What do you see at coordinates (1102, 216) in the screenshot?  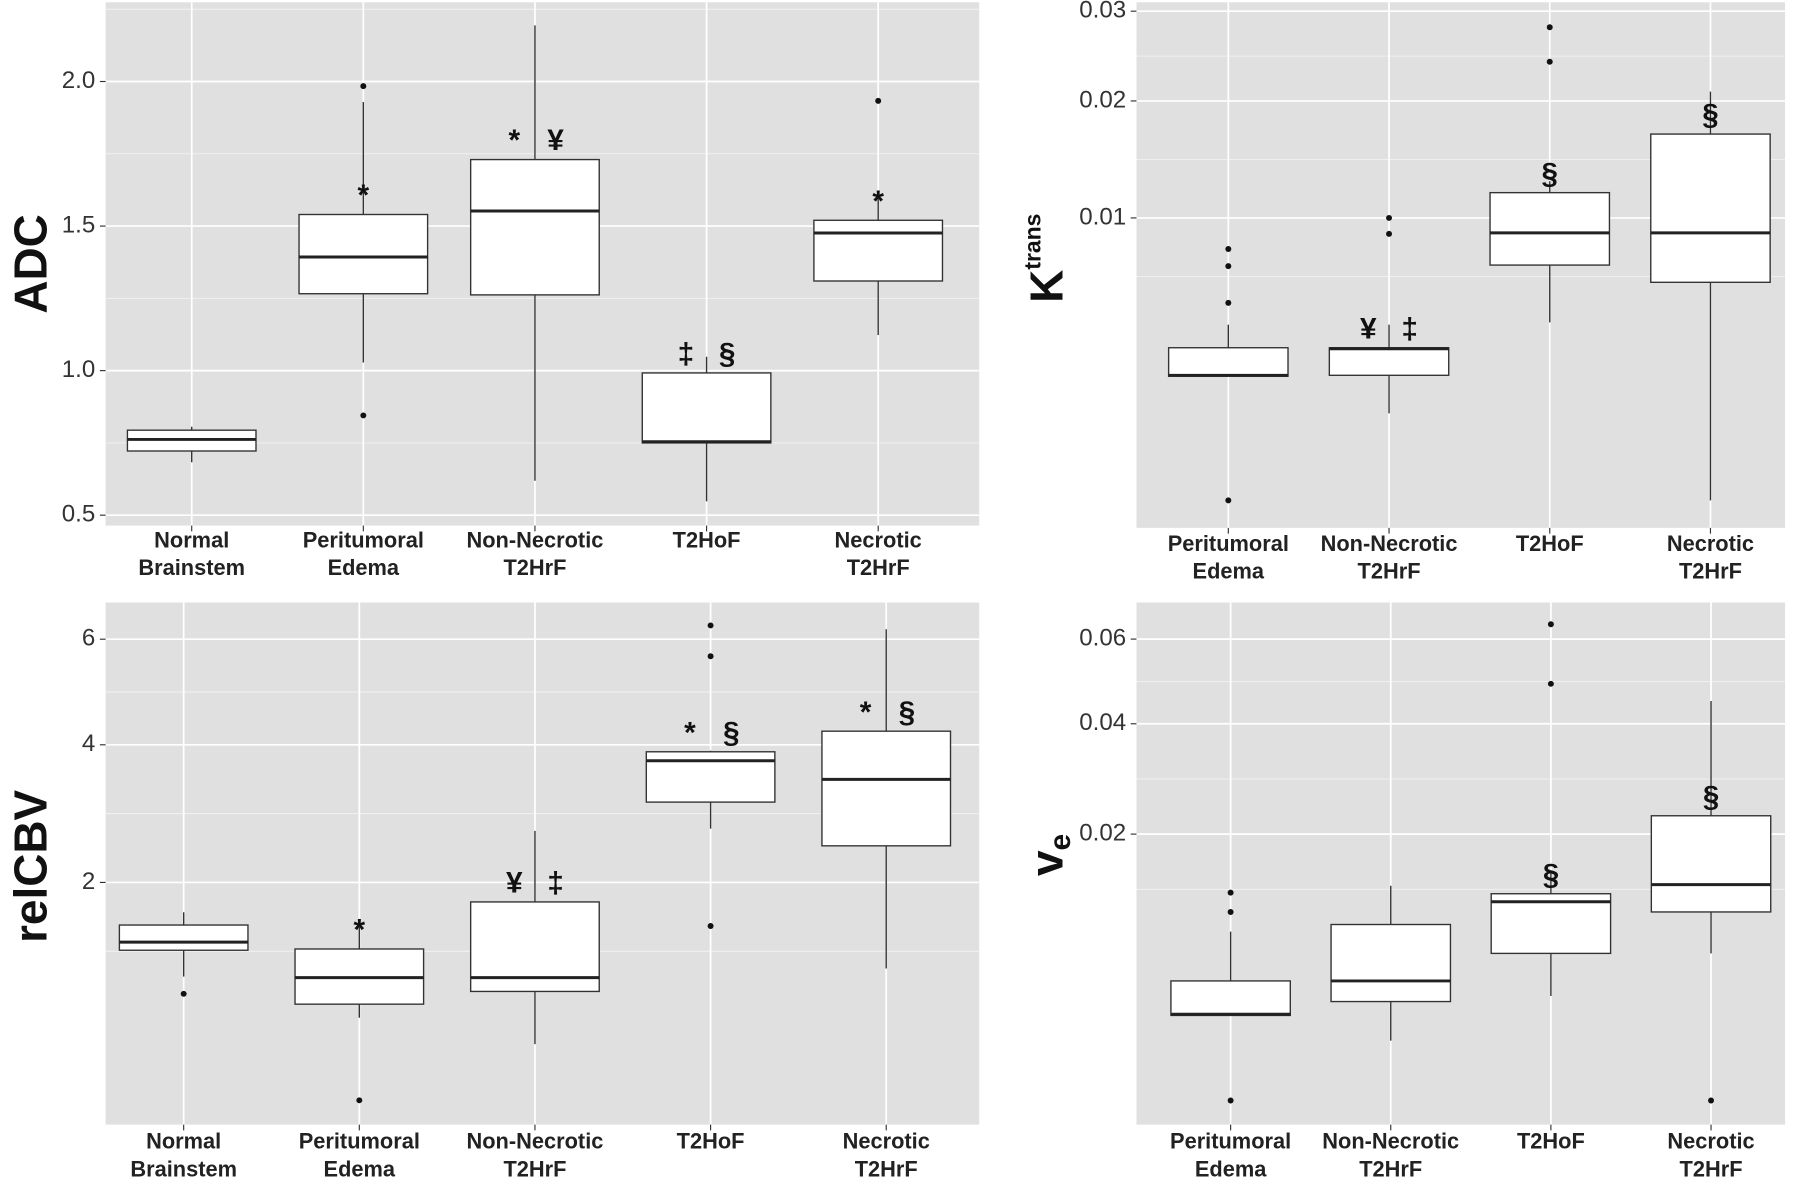 I see `y-tick-label: 0.01` at bounding box center [1102, 216].